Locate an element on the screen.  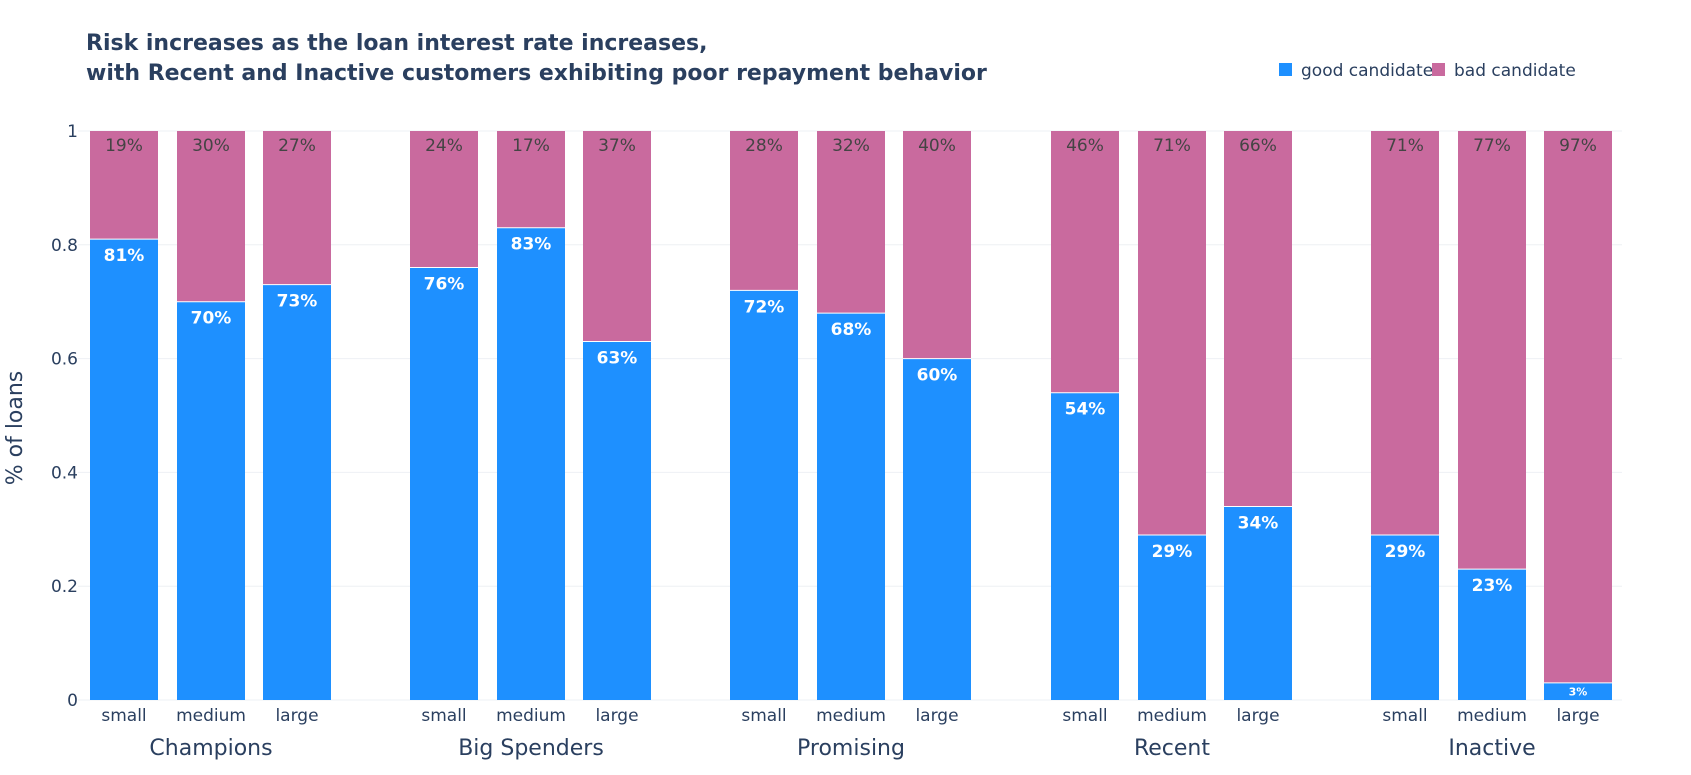
y-axis-label: % of loans is located at coordinates (15, 428).